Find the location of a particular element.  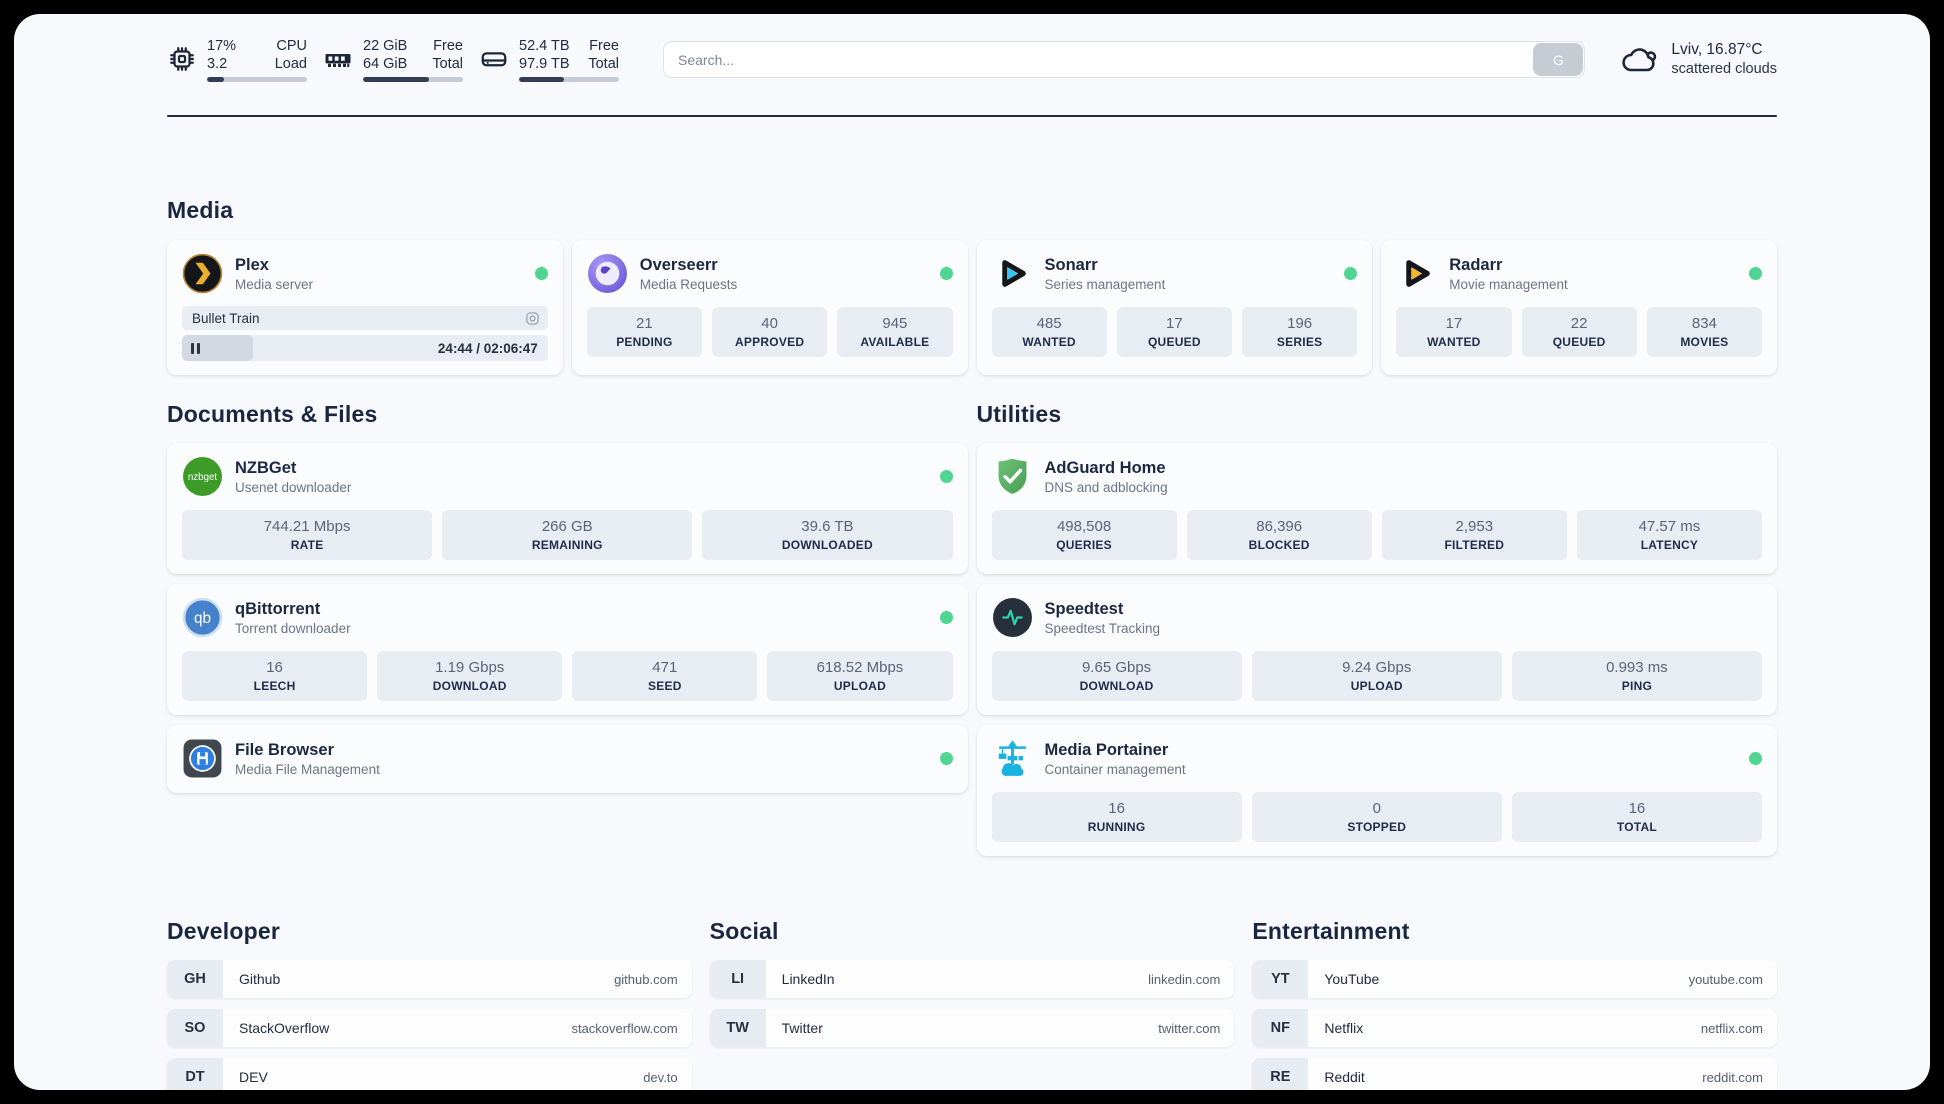

stat-box: 618.52 Mbps UPLOAD is located at coordinates (860, 676).